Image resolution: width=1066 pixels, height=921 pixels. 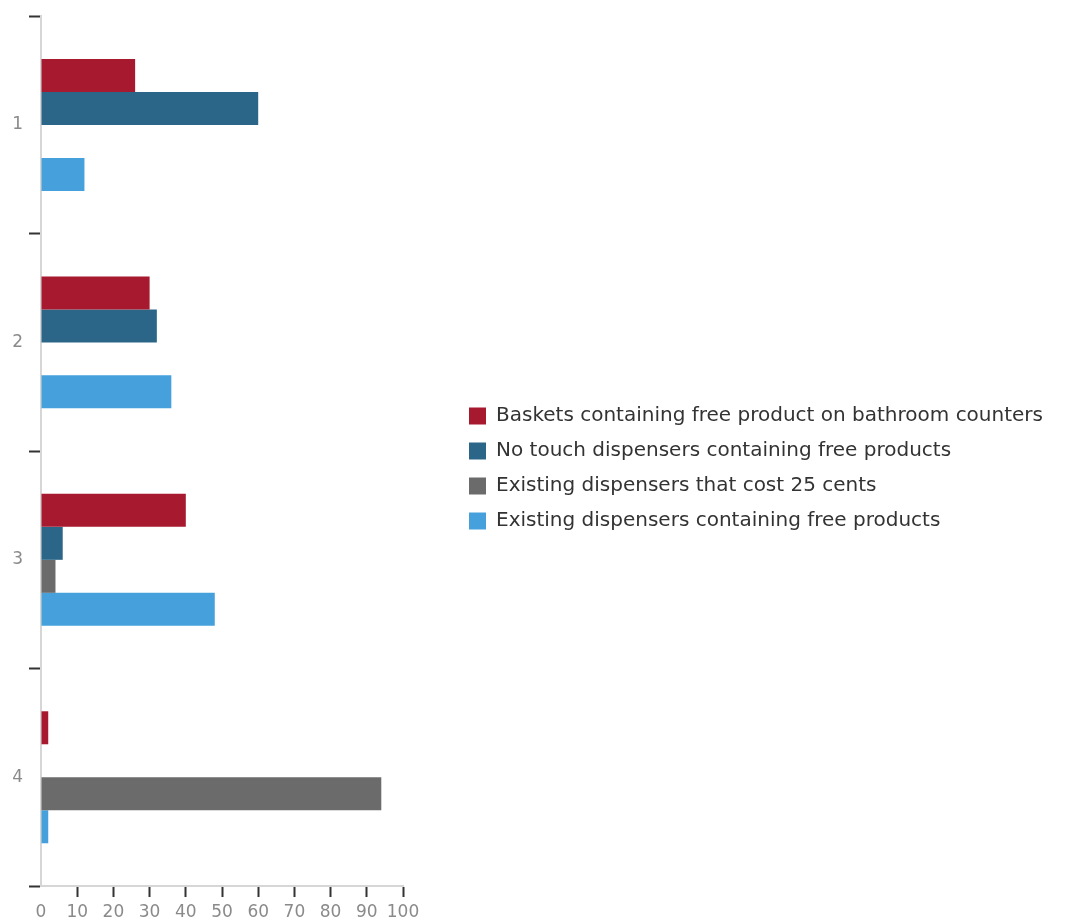 What do you see at coordinates (77, 910) in the screenshot?
I see `x-tick-label: 10` at bounding box center [77, 910].